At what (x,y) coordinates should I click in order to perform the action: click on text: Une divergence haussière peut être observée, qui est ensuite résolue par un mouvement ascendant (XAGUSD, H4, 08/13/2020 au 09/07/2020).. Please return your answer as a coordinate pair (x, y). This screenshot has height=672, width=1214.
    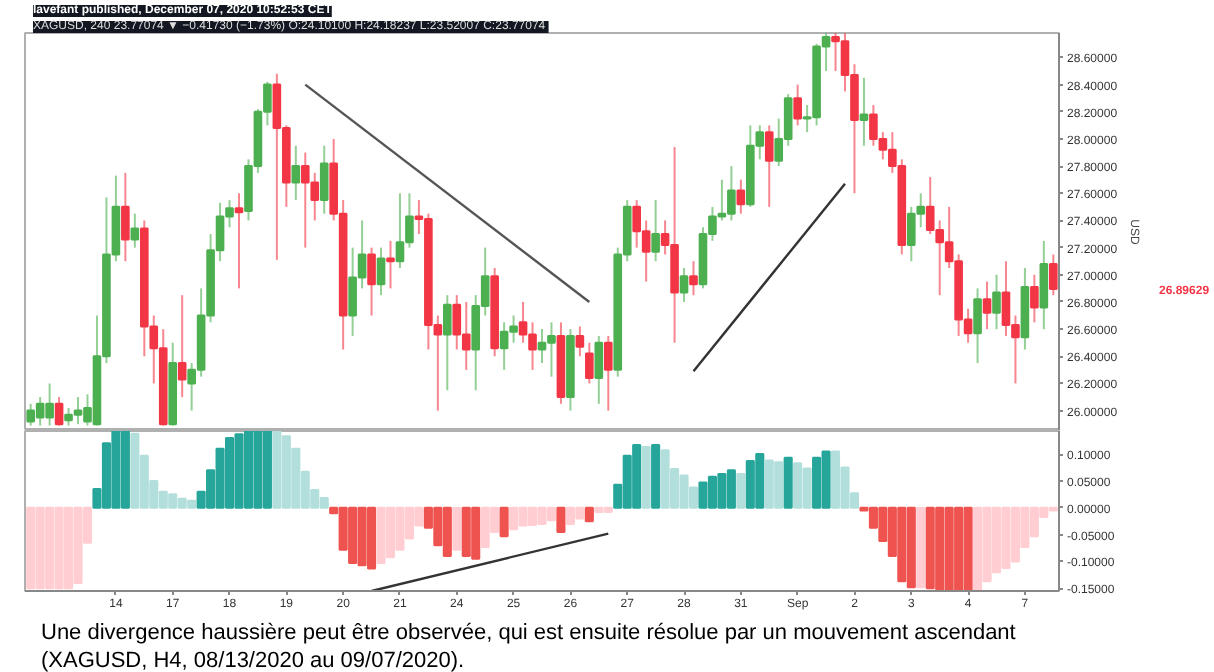
    Looking at the image, I should click on (528, 646).